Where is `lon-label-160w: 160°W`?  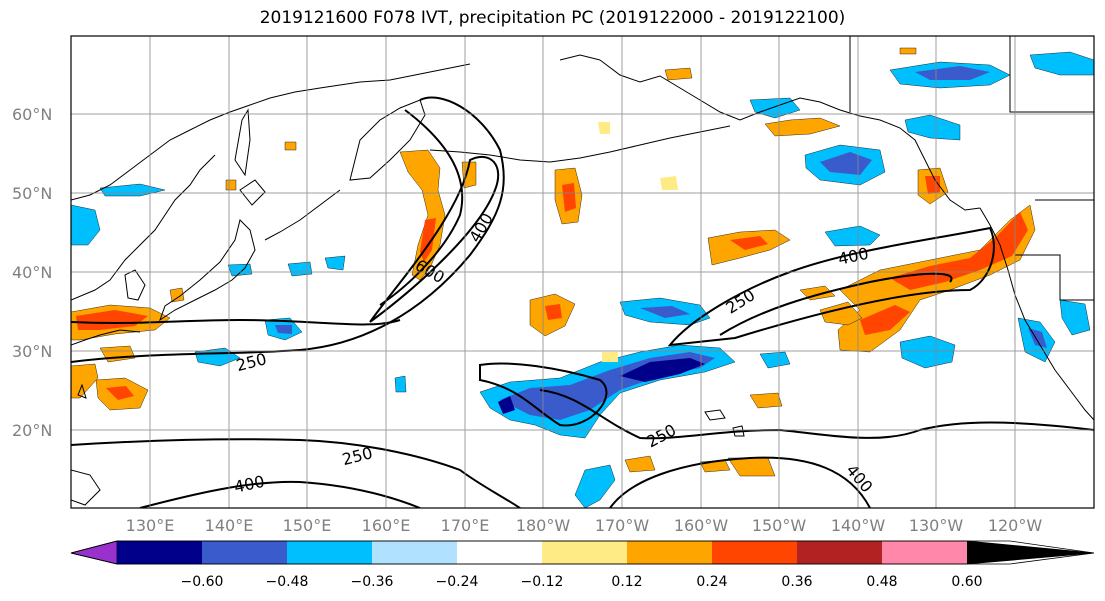 lon-label-160w: 160°W is located at coordinates (701, 525).